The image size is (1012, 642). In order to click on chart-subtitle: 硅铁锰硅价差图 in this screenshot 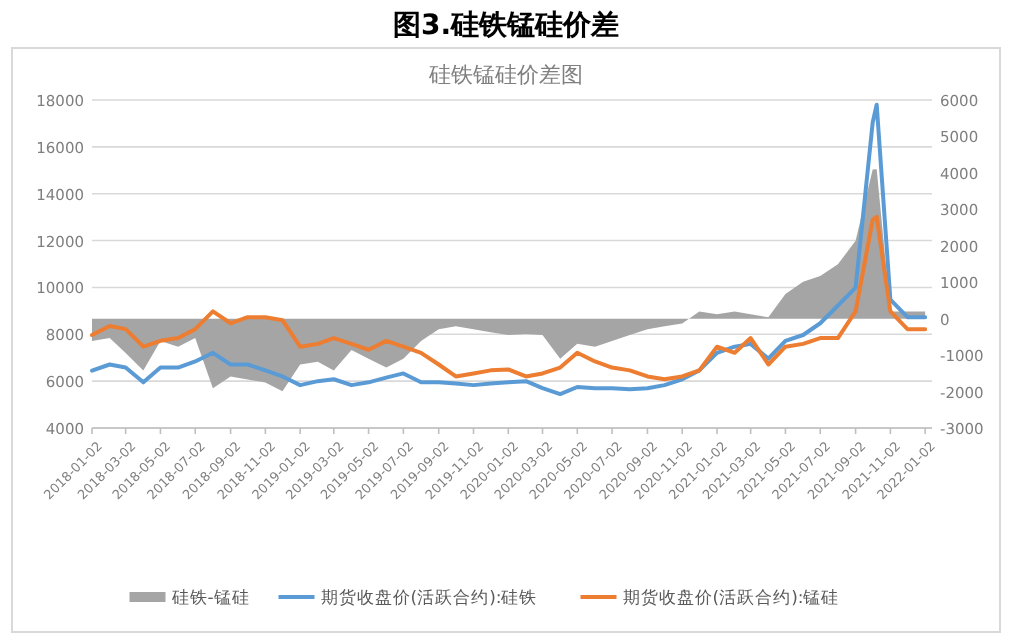, I will do `click(505, 75)`.